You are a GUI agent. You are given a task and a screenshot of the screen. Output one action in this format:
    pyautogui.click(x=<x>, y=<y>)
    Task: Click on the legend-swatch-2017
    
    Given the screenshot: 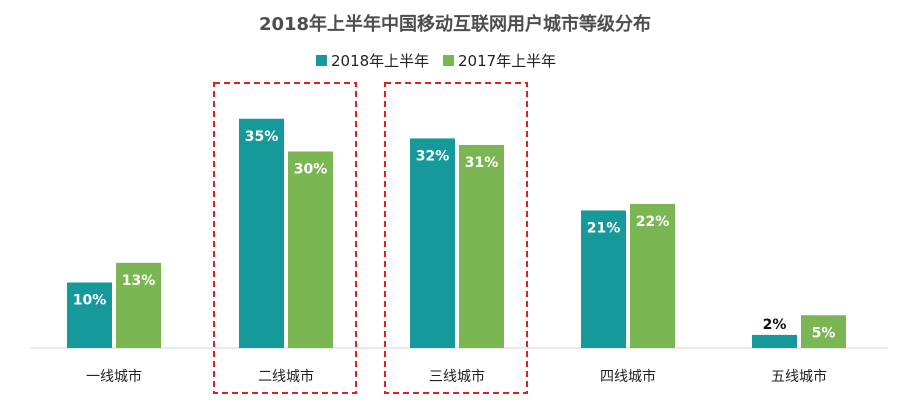 What is the action you would take?
    pyautogui.click(x=448, y=60)
    